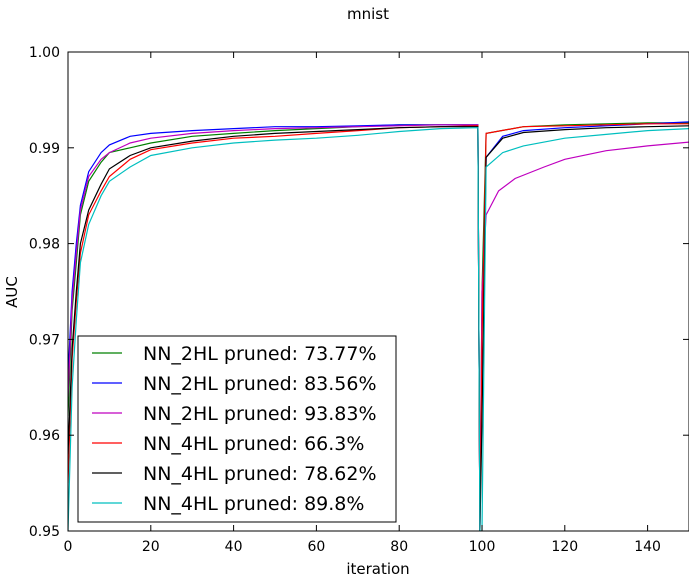  What do you see at coordinates (260, 384) in the screenshot?
I see `legend-label-2: NN_2HL pruned: 83.56%` at bounding box center [260, 384].